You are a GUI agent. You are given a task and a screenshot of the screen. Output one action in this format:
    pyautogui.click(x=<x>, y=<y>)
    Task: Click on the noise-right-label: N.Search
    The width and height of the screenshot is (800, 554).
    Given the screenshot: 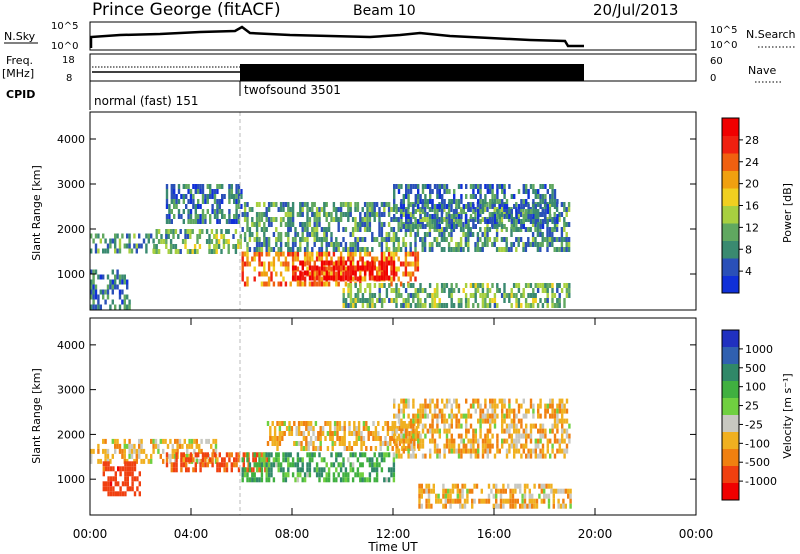 What is the action you would take?
    pyautogui.click(x=771, y=34)
    